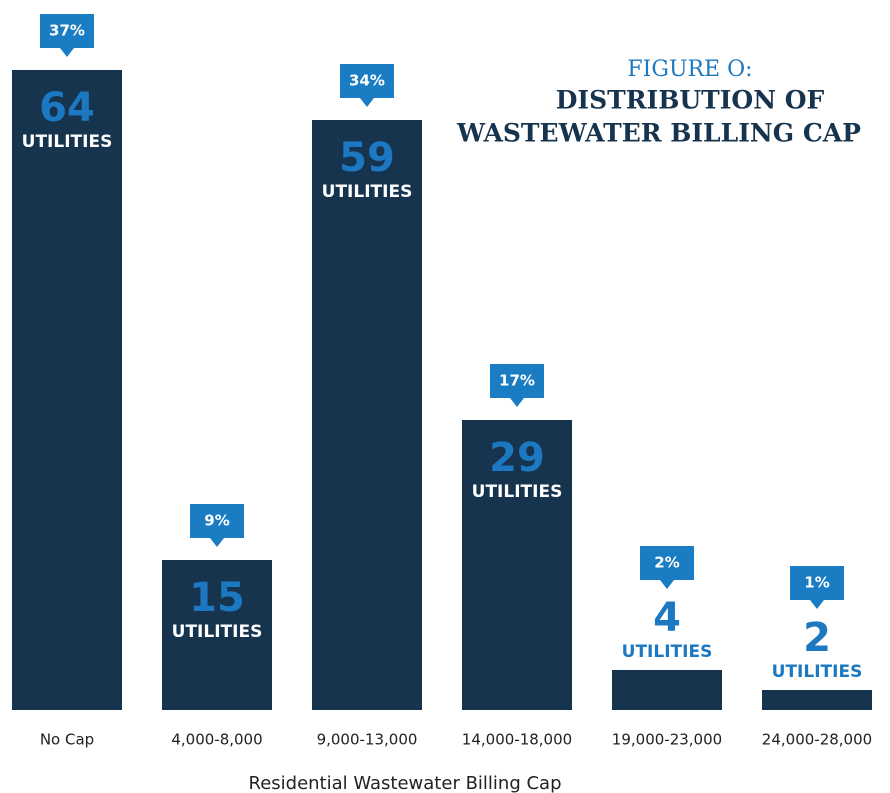  Describe the element at coordinates (816, 583) in the screenshot. I see `share-label: 1%` at that location.